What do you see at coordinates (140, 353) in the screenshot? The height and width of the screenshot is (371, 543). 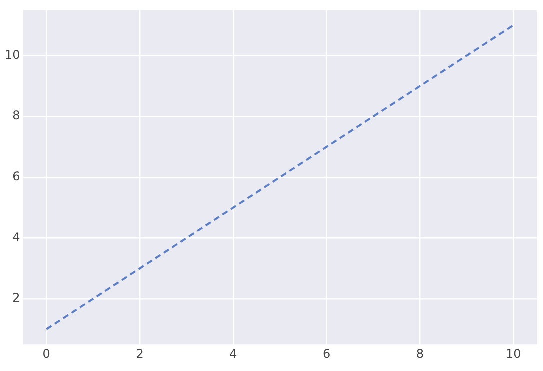 I see `x-tick-label: 2` at bounding box center [140, 353].